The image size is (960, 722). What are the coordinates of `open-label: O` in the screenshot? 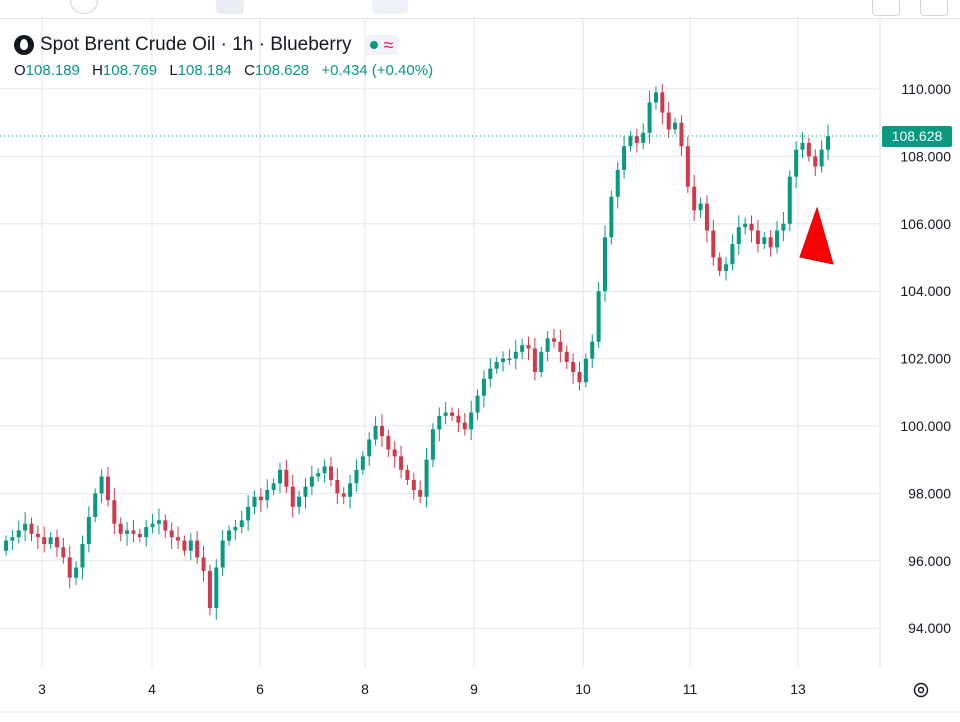 It's located at (20, 70).